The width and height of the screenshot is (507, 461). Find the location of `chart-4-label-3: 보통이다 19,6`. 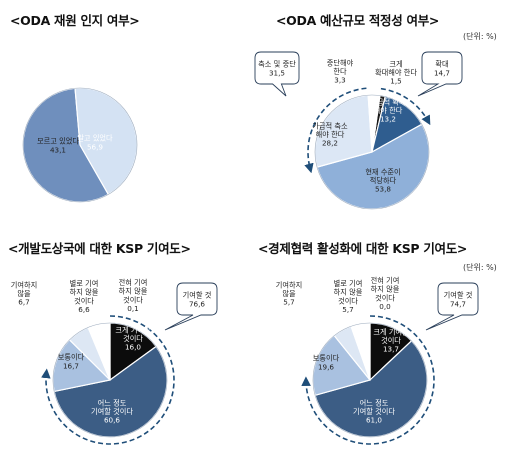

chart-4-label-3: 보통이다 19,6 is located at coordinates (326, 363).